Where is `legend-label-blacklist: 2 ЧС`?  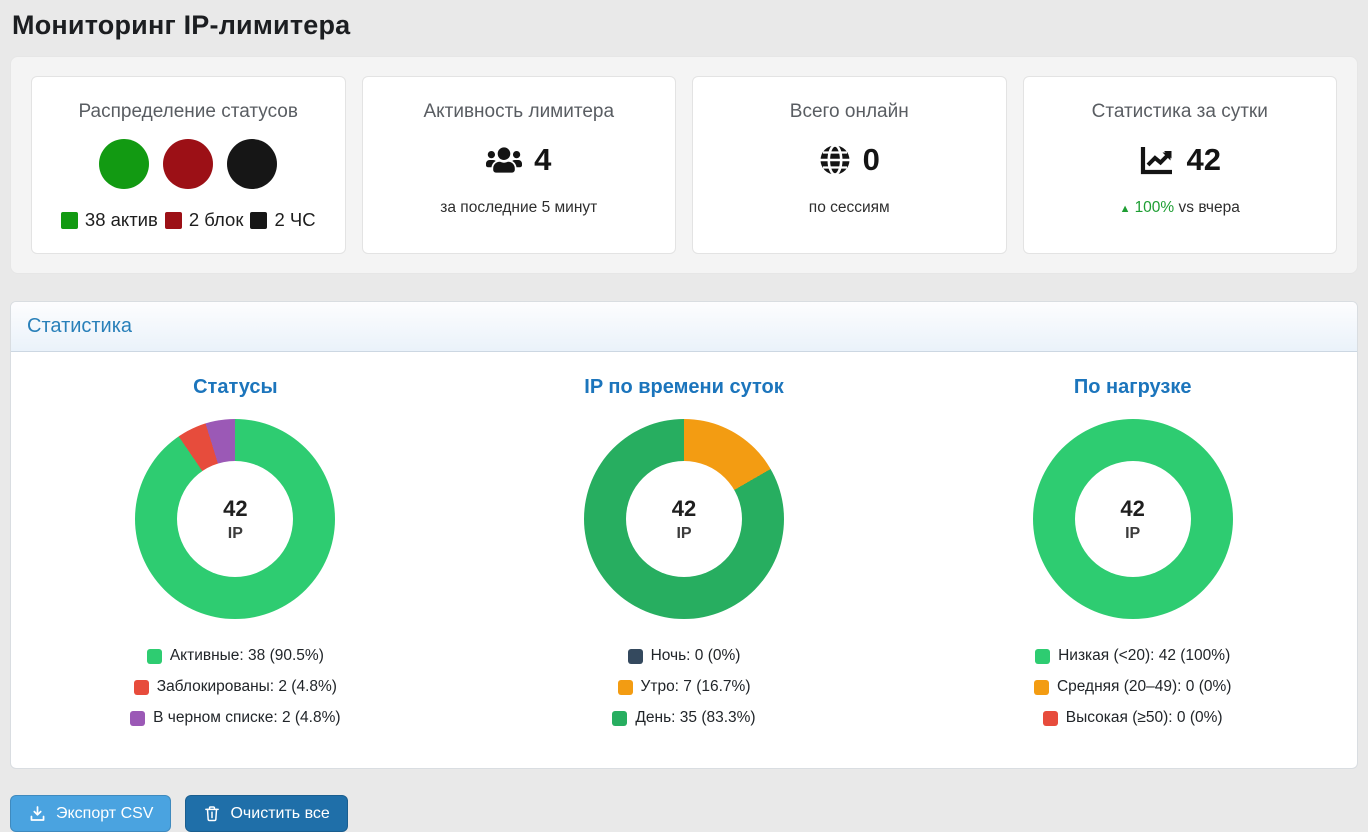
legend-label-blacklist: 2 ЧС is located at coordinates (295, 219).